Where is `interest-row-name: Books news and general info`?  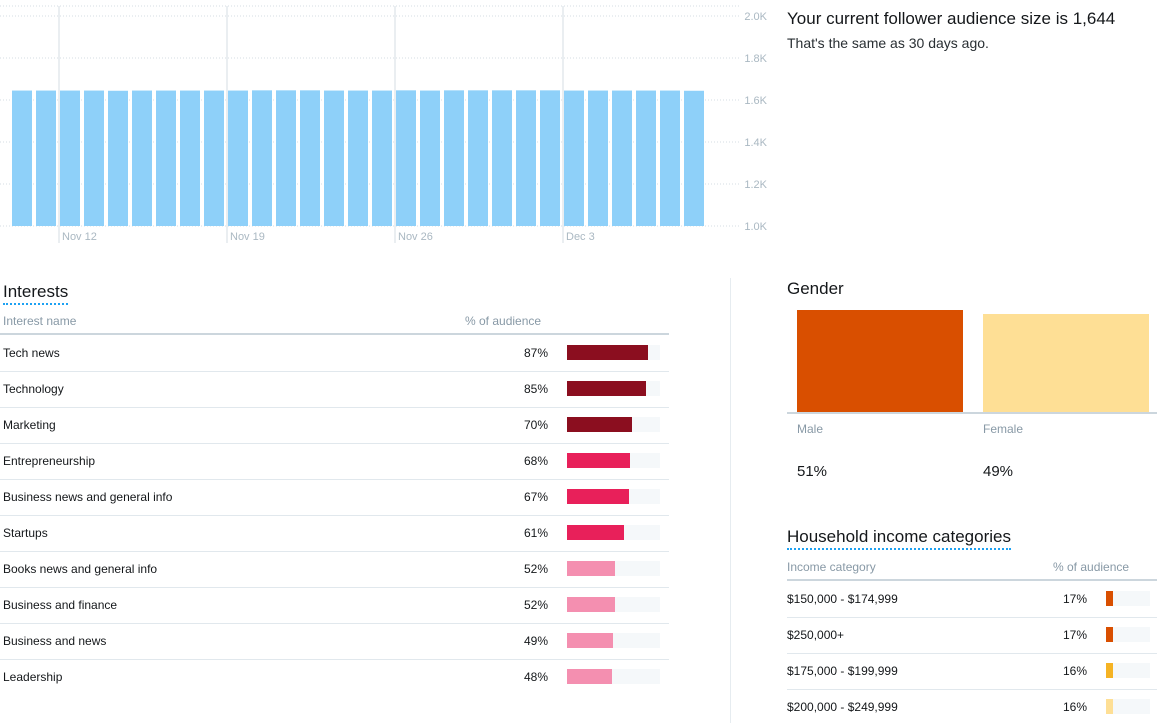 interest-row-name: Books news and general info is located at coordinates (80, 569).